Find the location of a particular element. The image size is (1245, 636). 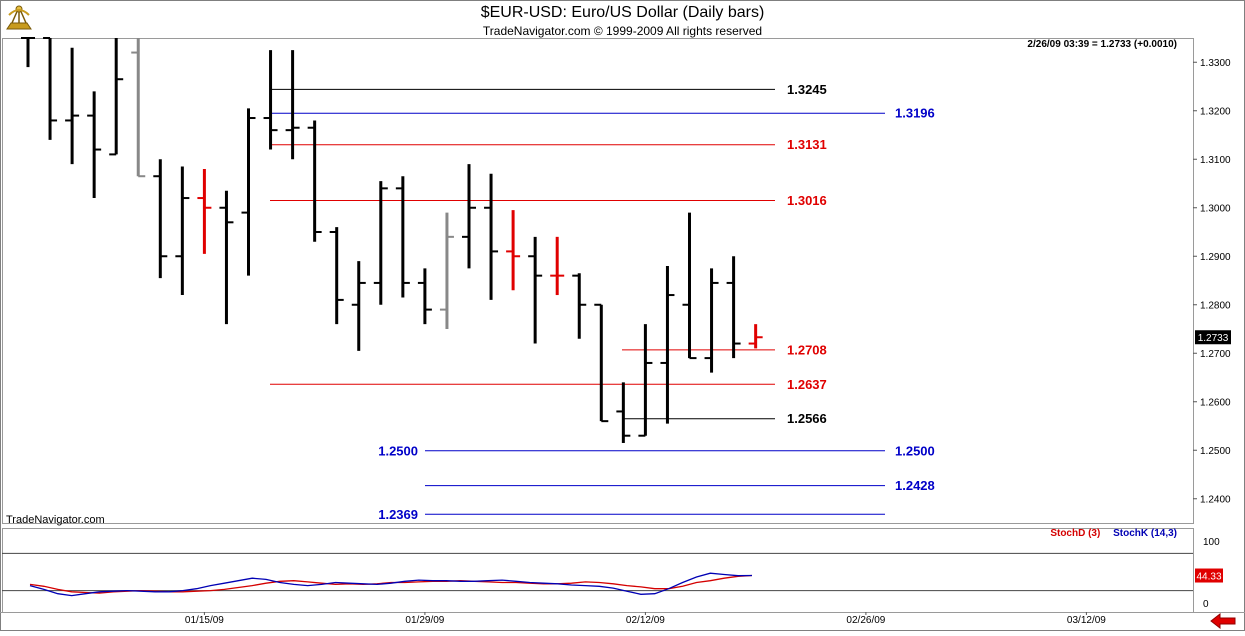

date-tick-label: 01/15/09 is located at coordinates (204, 620).